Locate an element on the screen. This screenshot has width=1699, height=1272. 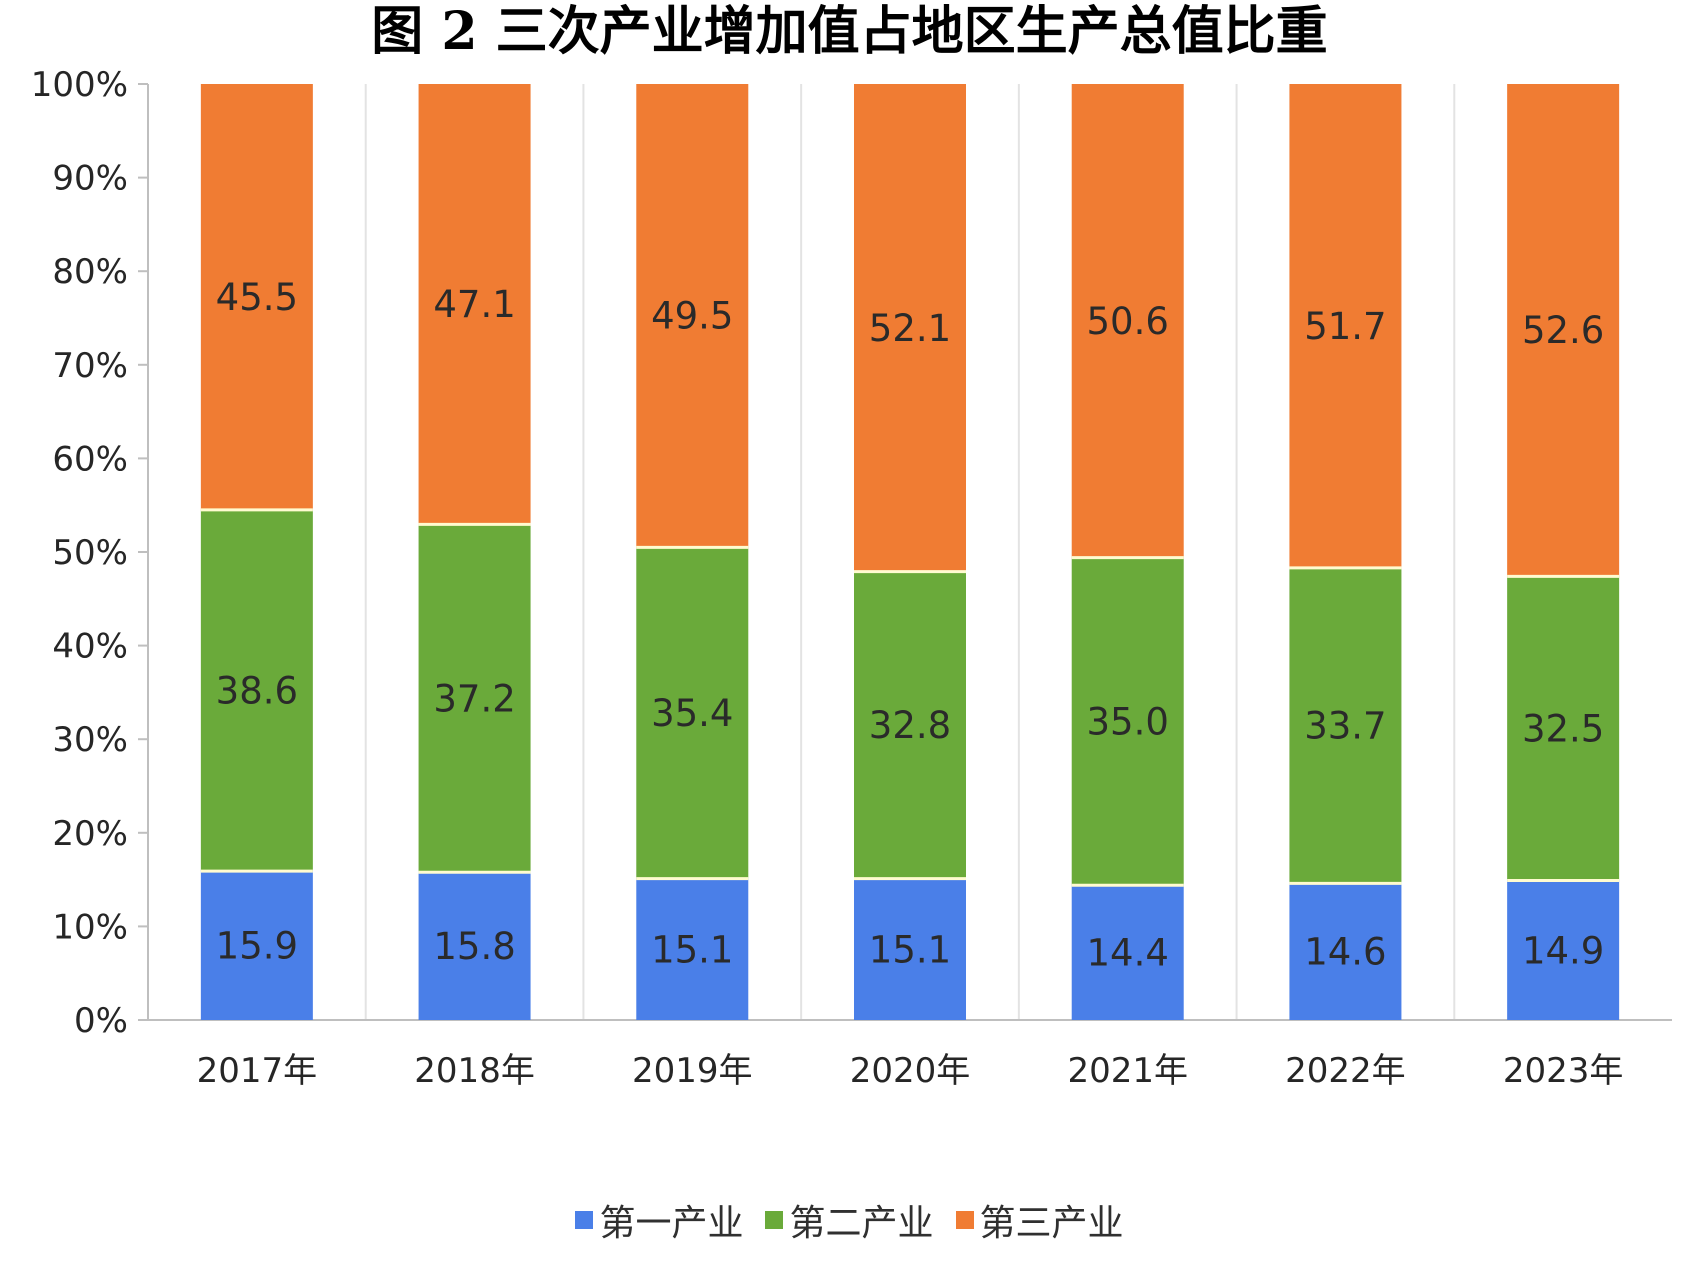
x-tick-label: 2017年 is located at coordinates (257, 1071).